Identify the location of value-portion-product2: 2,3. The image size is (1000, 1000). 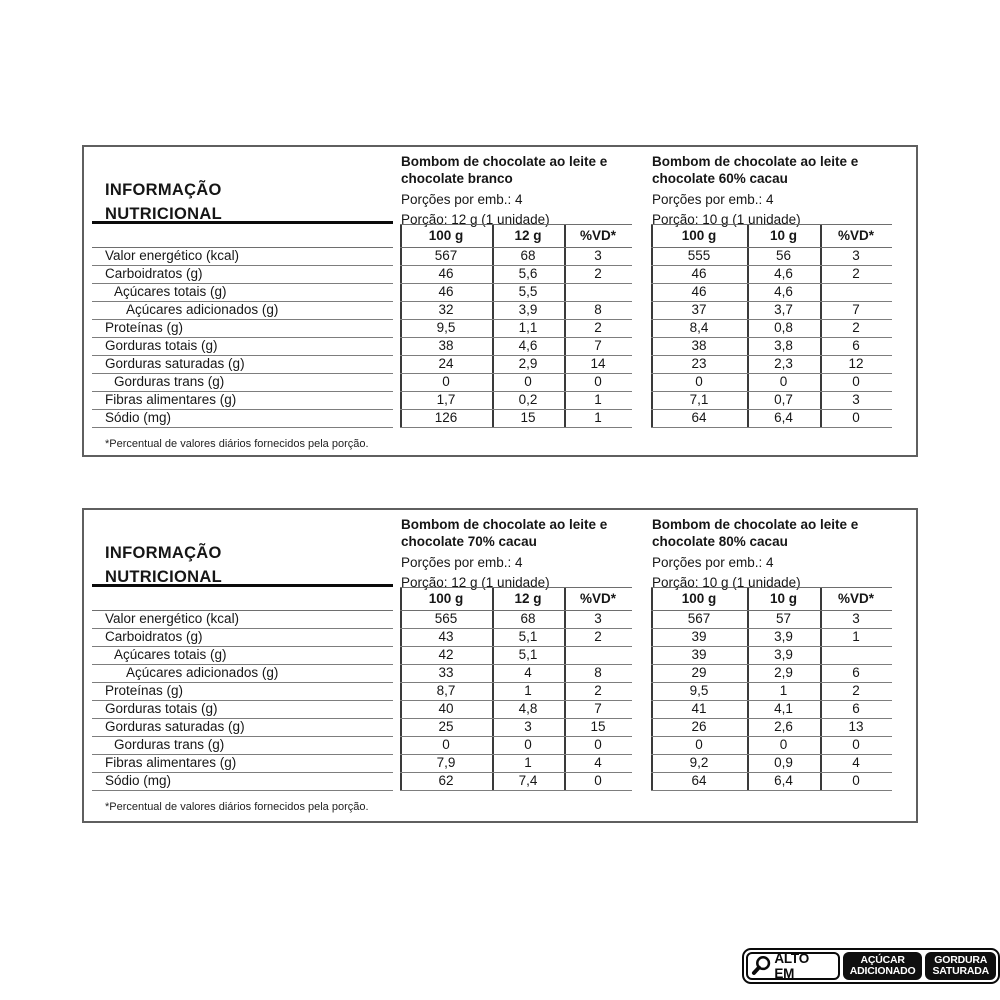
(783, 365).